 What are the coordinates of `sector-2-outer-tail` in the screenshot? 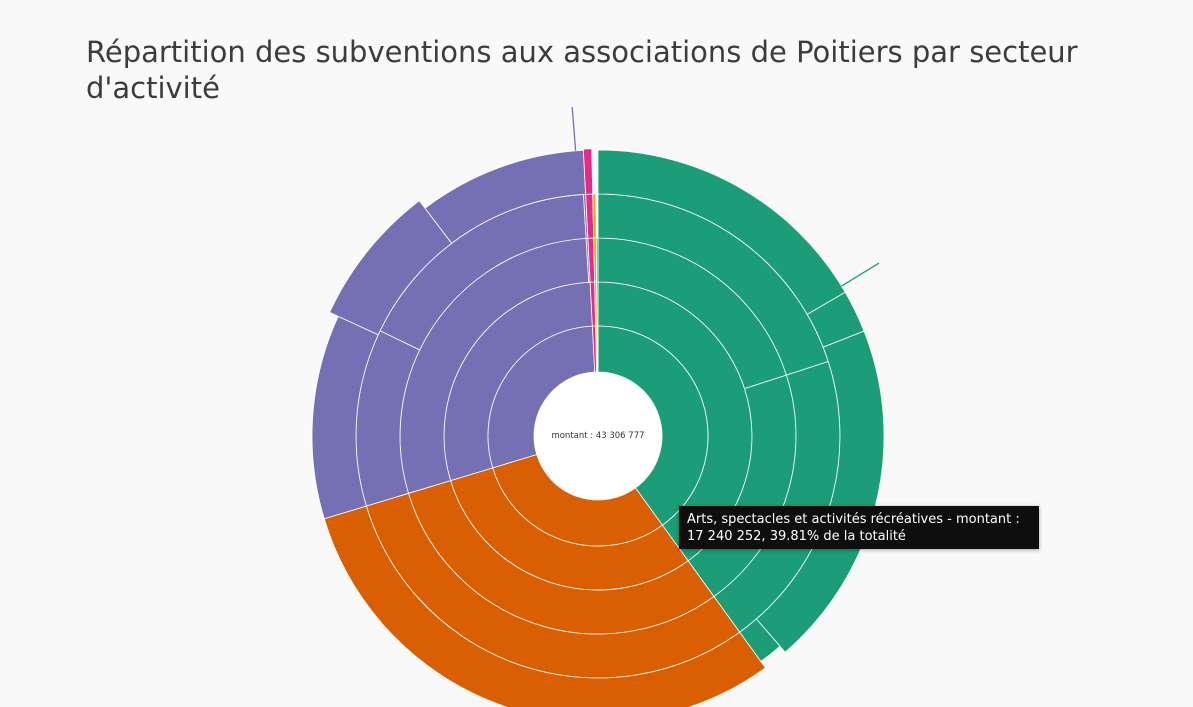 It's located at (574, 128).